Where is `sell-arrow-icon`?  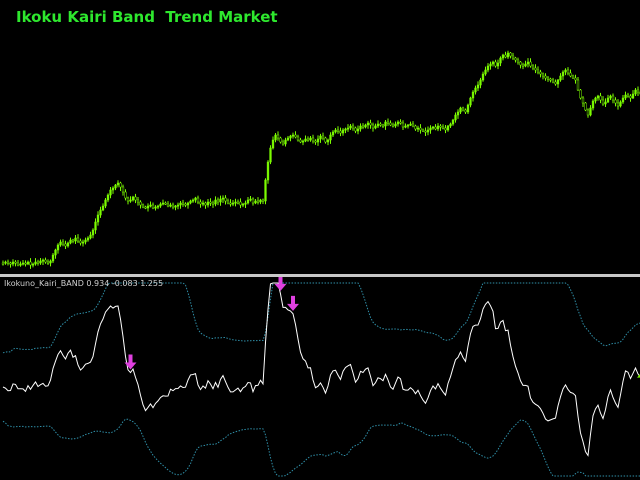 sell-arrow-icon is located at coordinates (280, 284).